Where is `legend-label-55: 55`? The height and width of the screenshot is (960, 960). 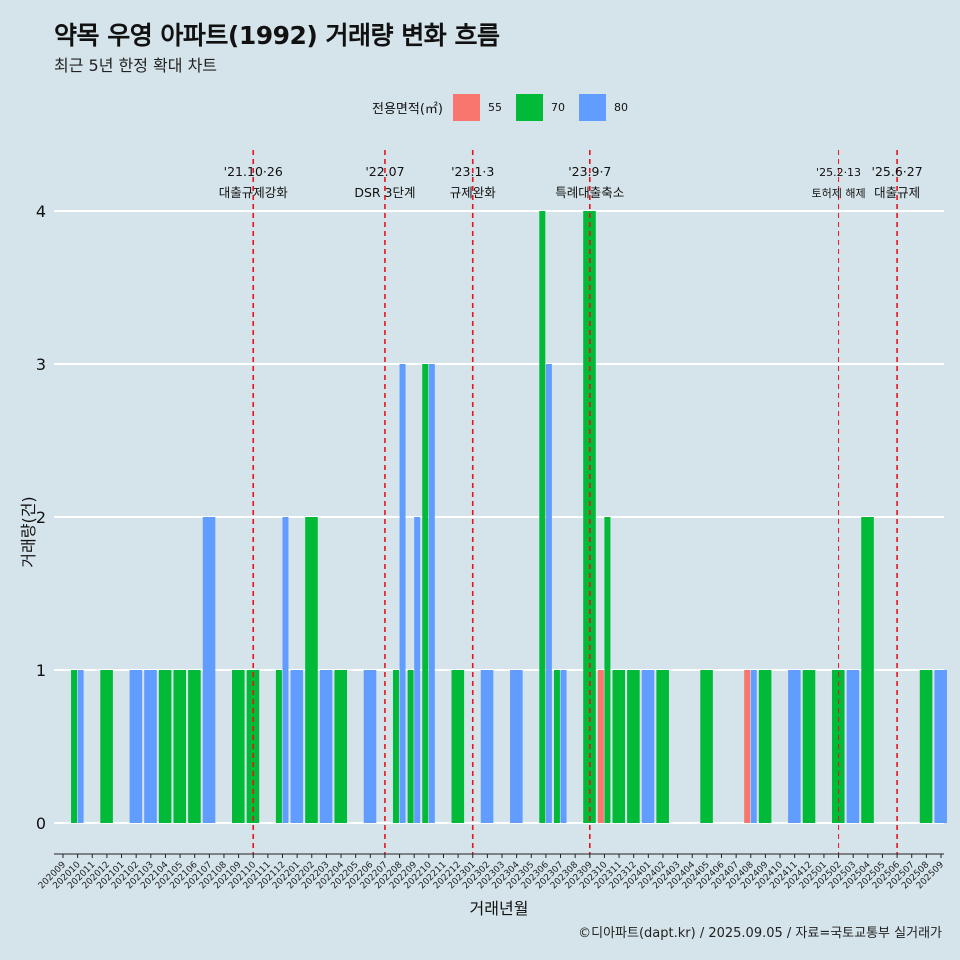 legend-label-55: 55 is located at coordinates (494, 107).